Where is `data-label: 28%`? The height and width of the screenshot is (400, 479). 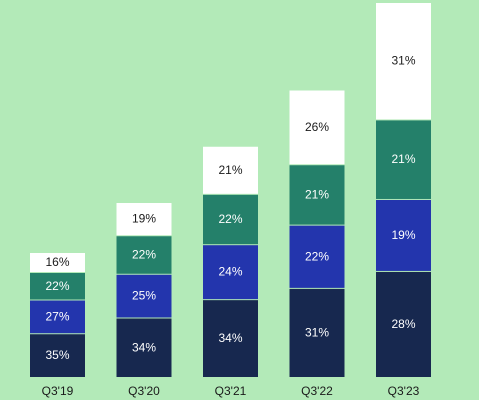 data-label: 28% is located at coordinates (403, 324).